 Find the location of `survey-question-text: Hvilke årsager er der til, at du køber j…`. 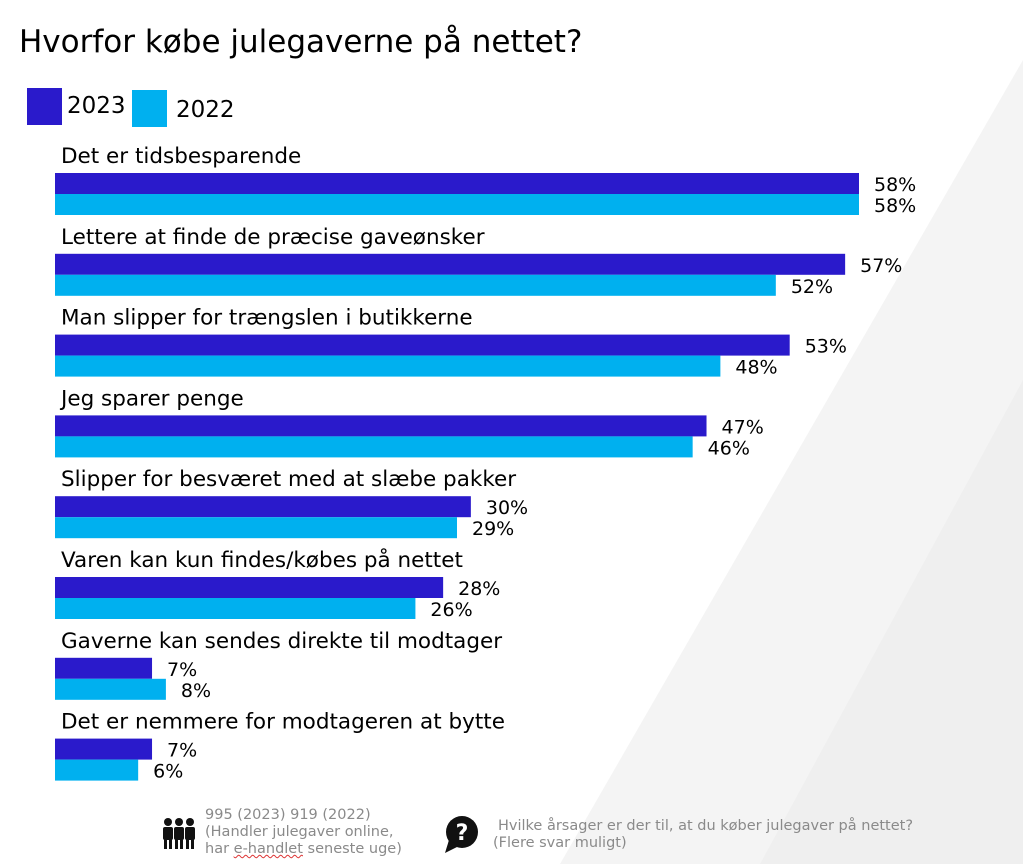

survey-question-text: Hvilke årsager er der til, at du køber j… is located at coordinates (706, 826).